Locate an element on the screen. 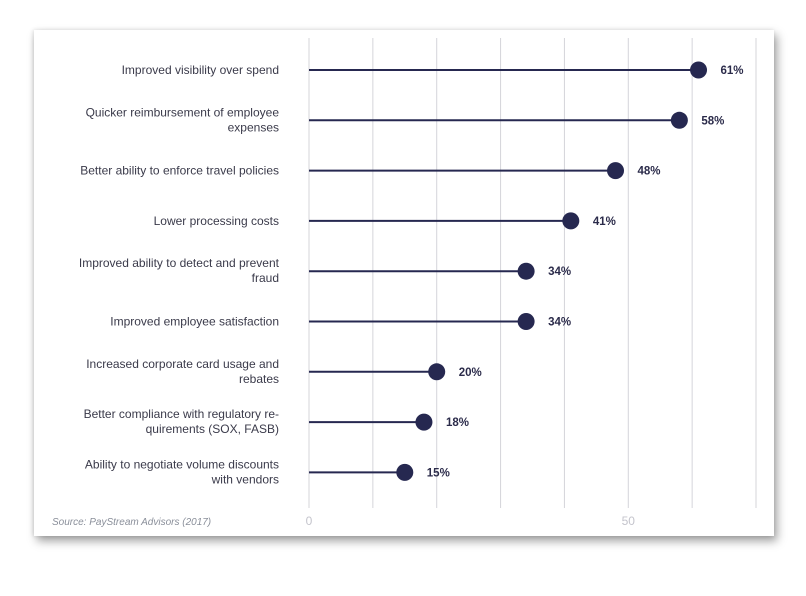 The image size is (806, 596). x-tick-label: 50 is located at coordinates (629, 521).